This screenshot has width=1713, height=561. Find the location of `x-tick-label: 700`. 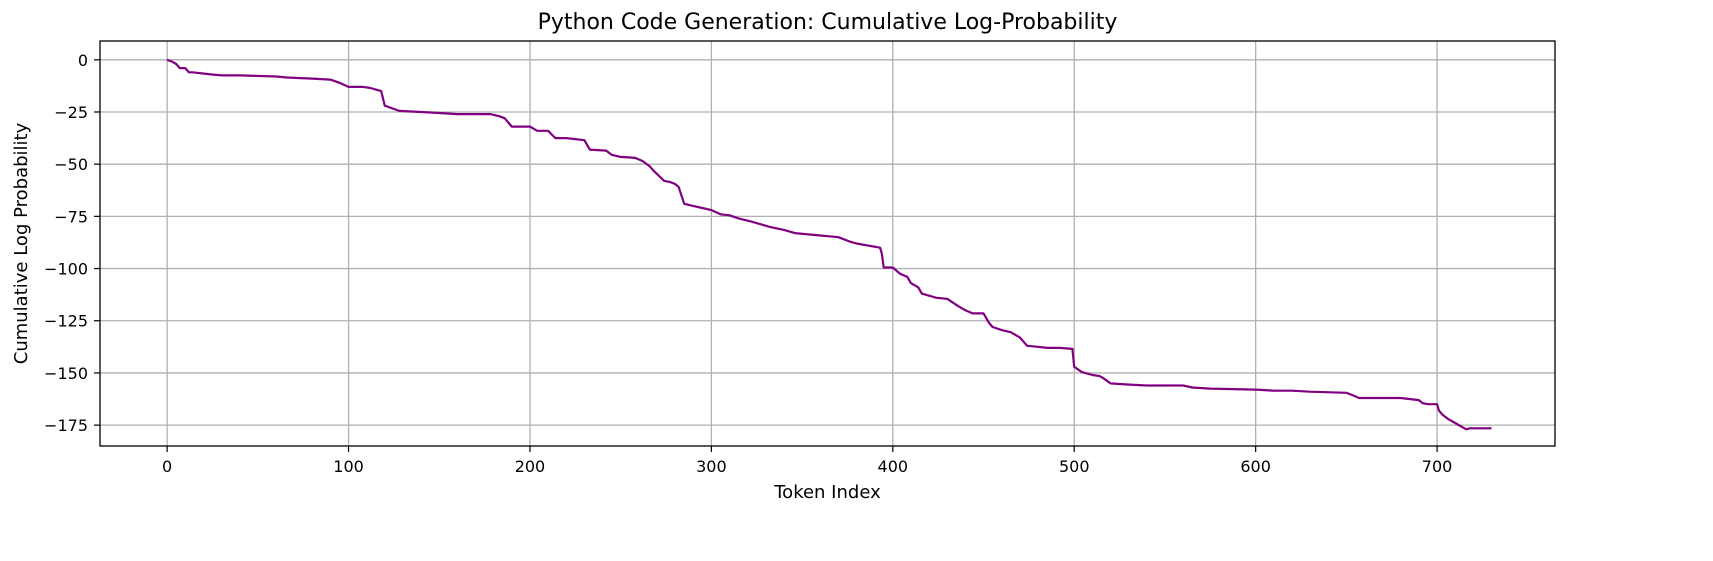

x-tick-label: 700 is located at coordinates (1437, 466).